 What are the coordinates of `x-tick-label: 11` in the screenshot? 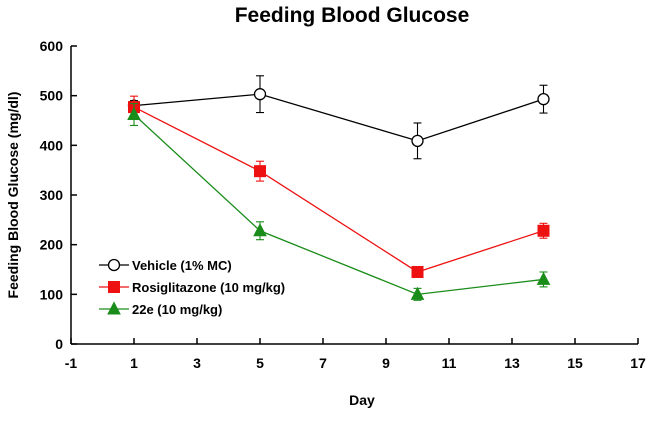 It's located at (449, 363).